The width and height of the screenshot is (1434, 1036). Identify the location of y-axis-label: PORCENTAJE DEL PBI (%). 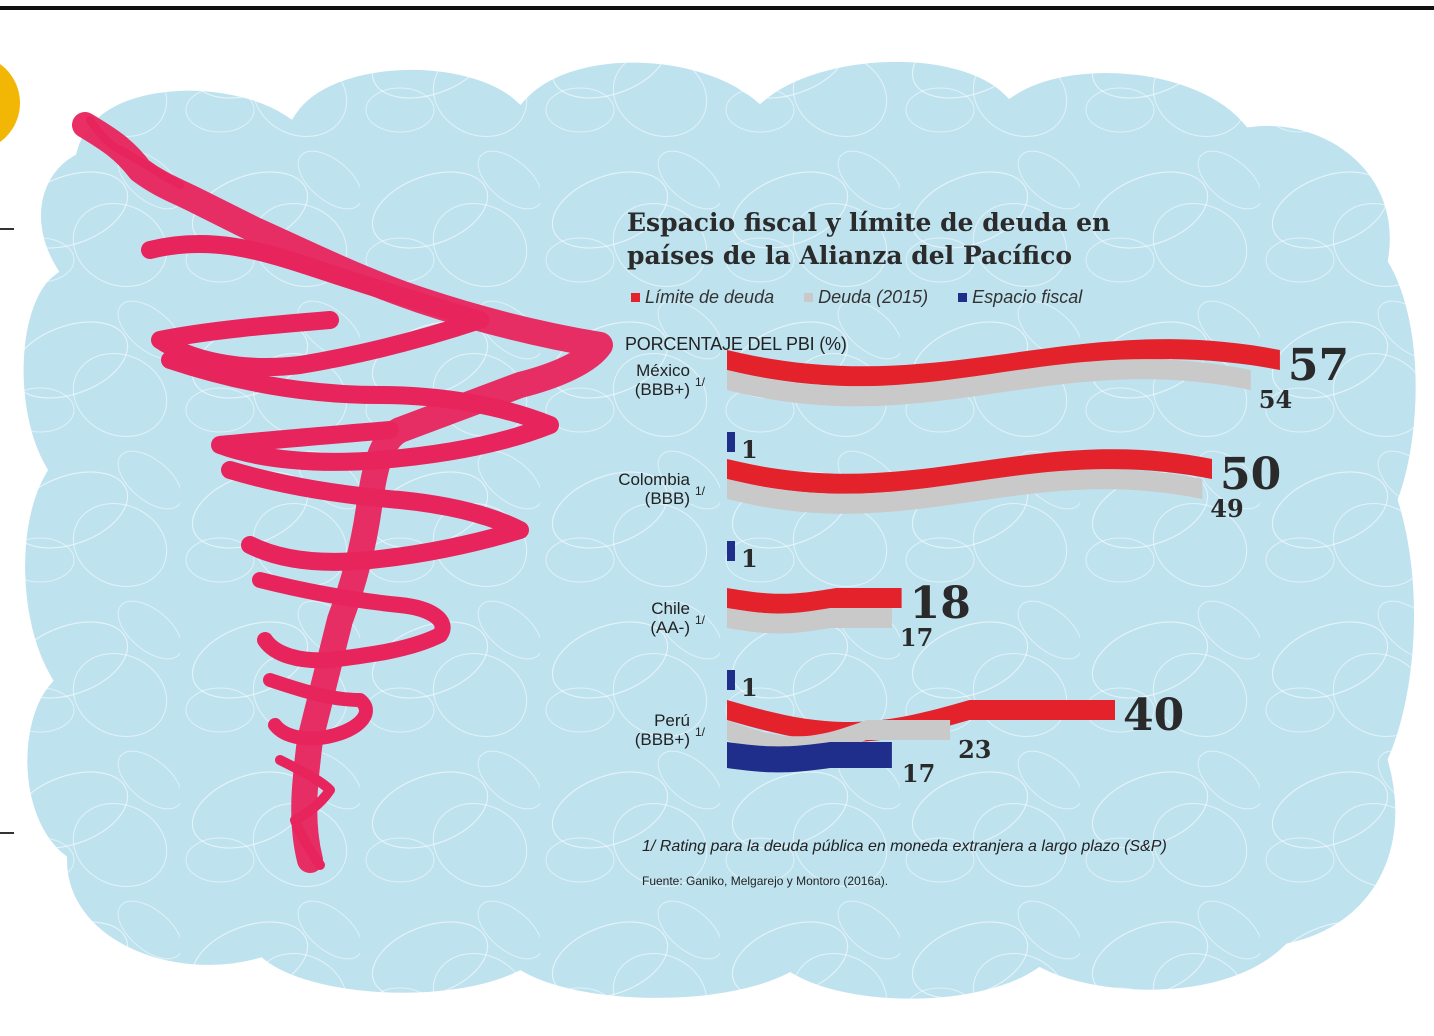
(736, 344).